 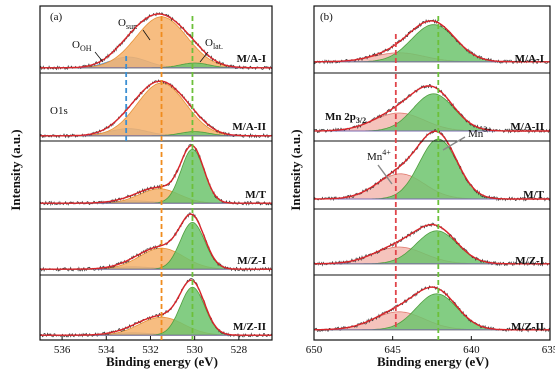 What do you see at coordinates (150, 350) in the screenshot?
I see `x-tick-label: 532` at bounding box center [150, 350].